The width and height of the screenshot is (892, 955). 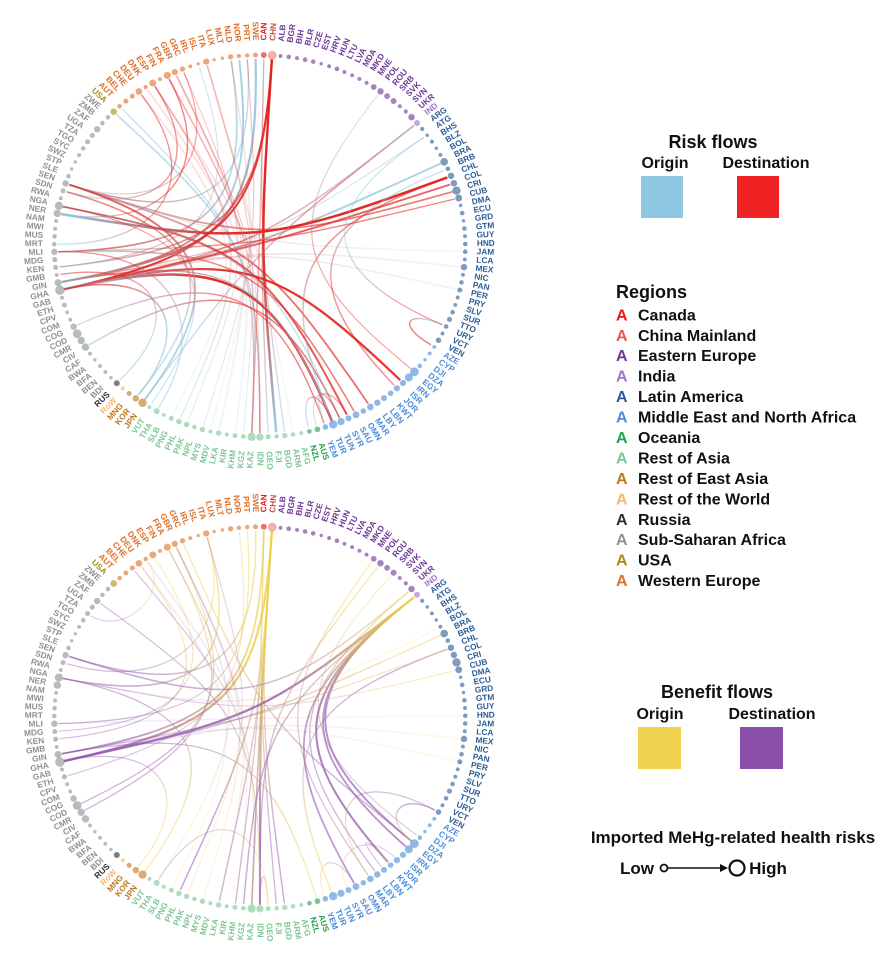 What do you see at coordinates (481, 757) in the screenshot?
I see `svg-text: PAN` at bounding box center [481, 757].